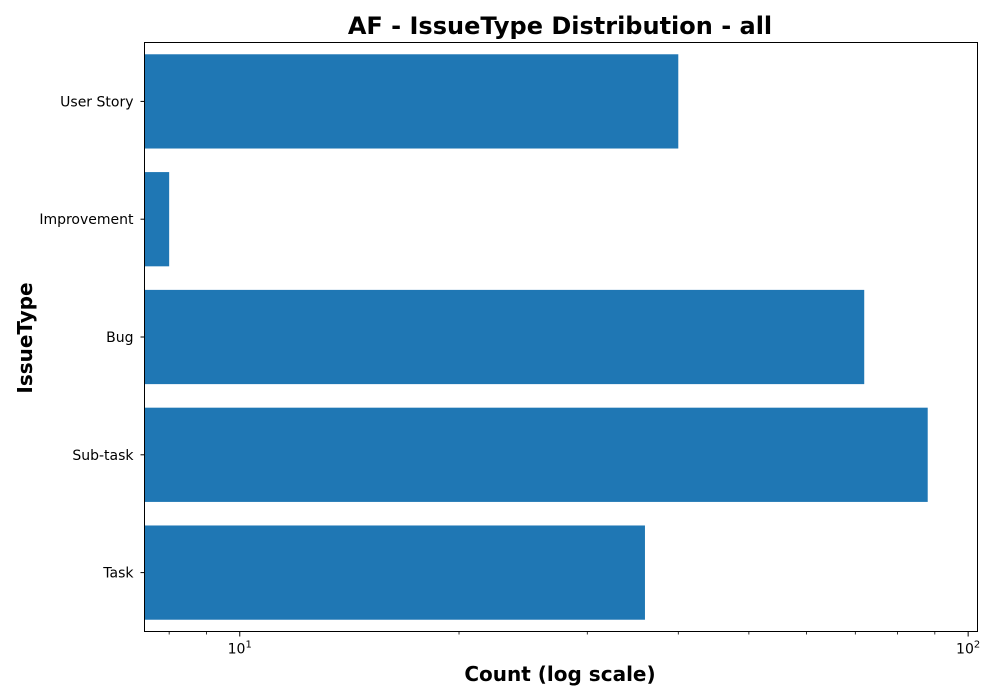 The image size is (1000, 700). Describe the element at coordinates (536, 454) in the screenshot. I see `bar-sub-task` at that location.